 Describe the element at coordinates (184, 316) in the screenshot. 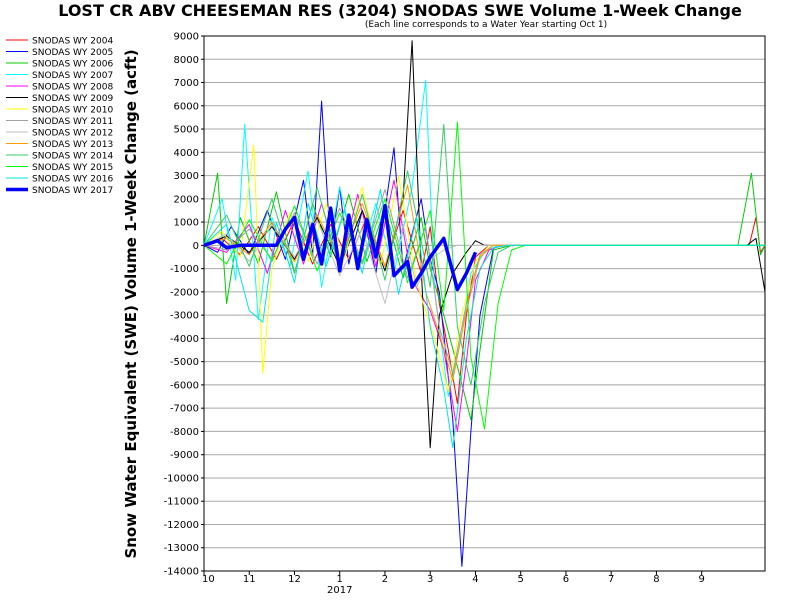

I see `y-tick-label: -3000` at that location.